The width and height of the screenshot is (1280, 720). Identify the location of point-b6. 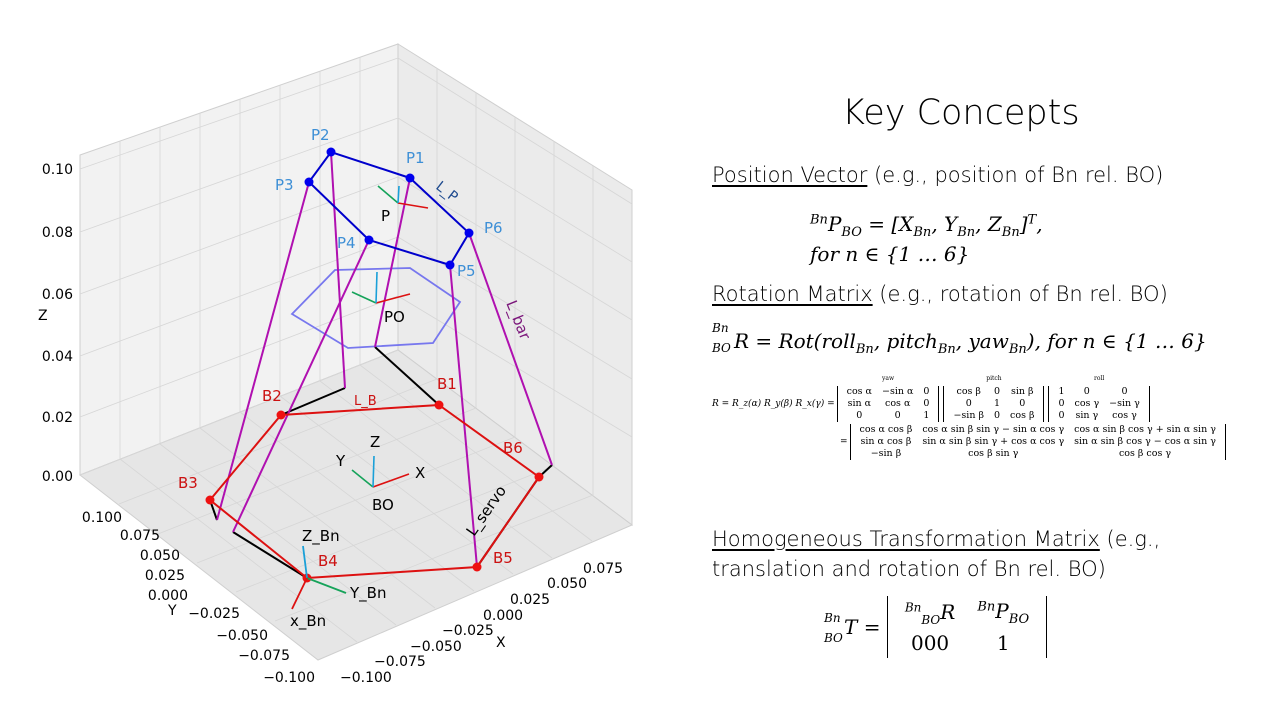
(539, 477).